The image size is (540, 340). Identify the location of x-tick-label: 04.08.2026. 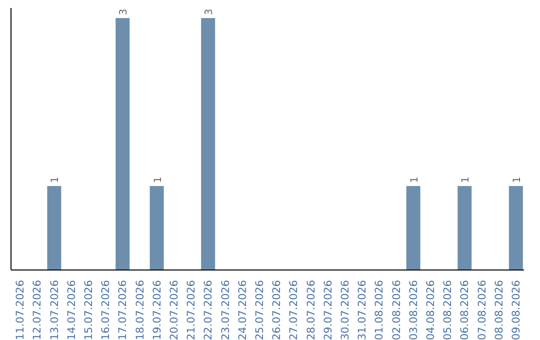
(430, 310).